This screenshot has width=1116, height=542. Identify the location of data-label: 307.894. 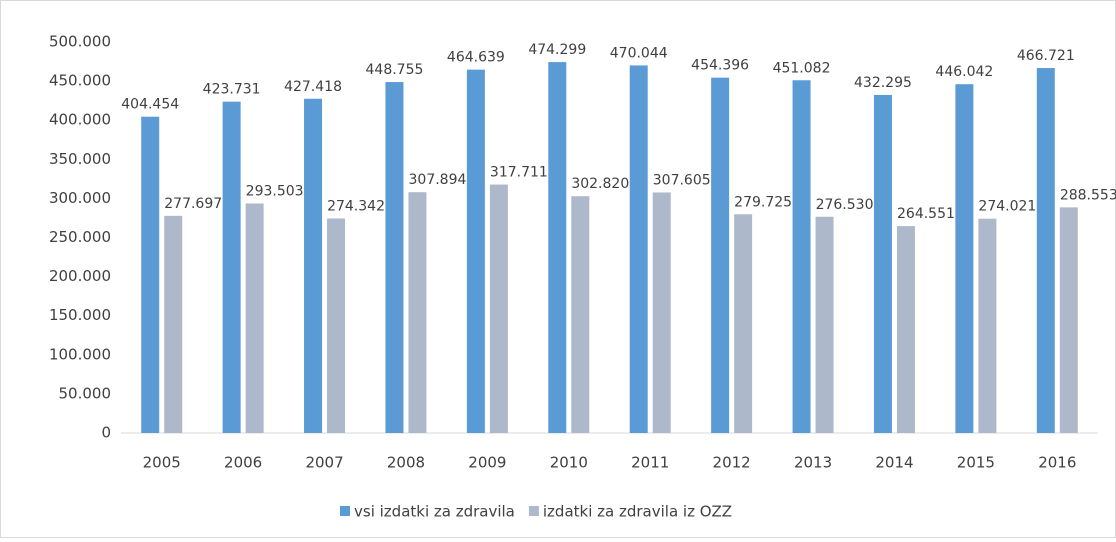
(438, 180).